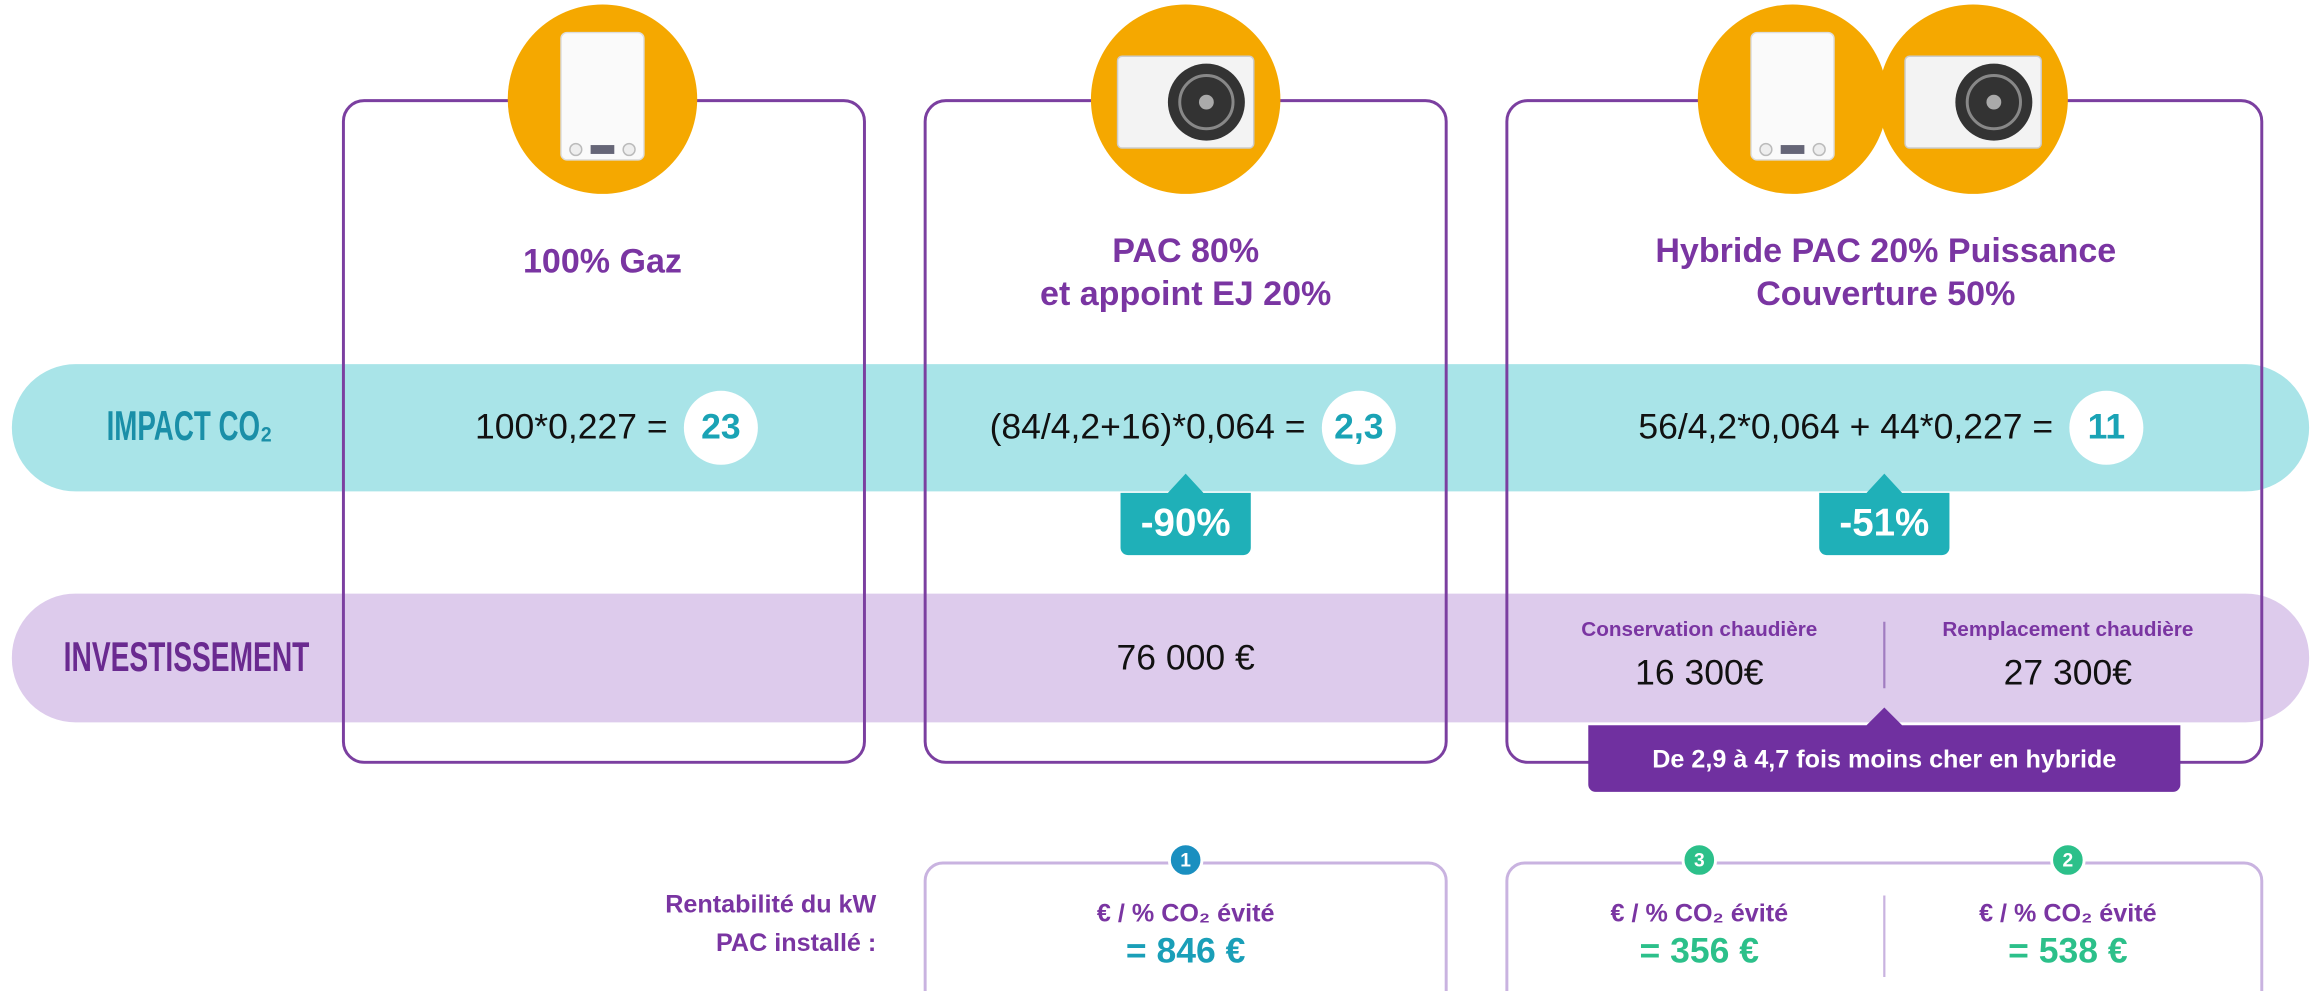 Image resolution: width=2321 pixels, height=991 pixels. I want to click on rank: 1, so click(1185, 861).